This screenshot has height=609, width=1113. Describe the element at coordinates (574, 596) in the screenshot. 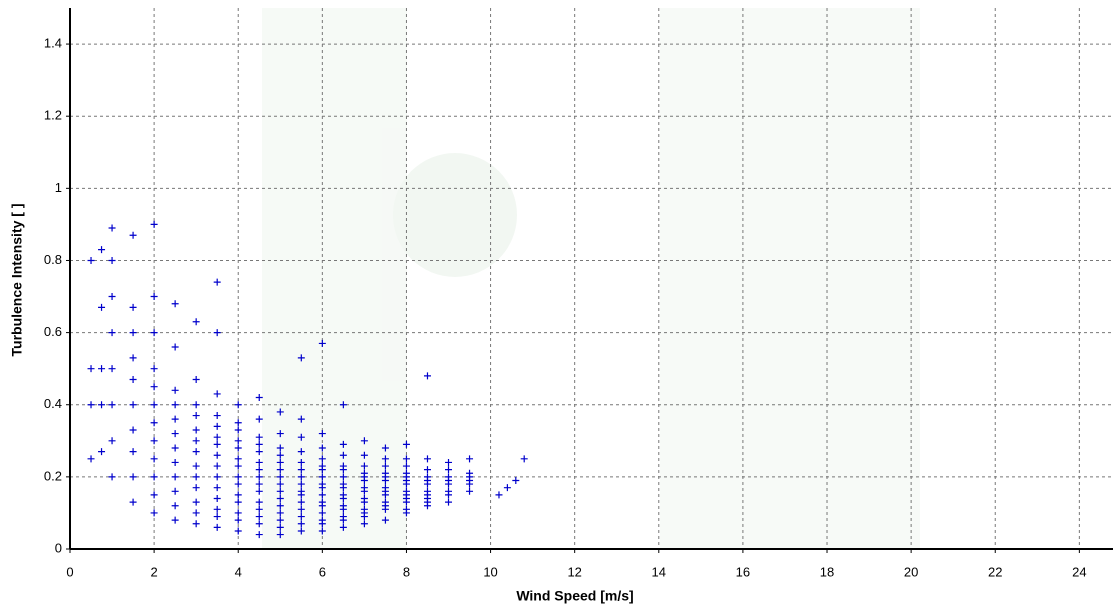

I see `x-axis-title: Wind Speed [m/s]` at that location.